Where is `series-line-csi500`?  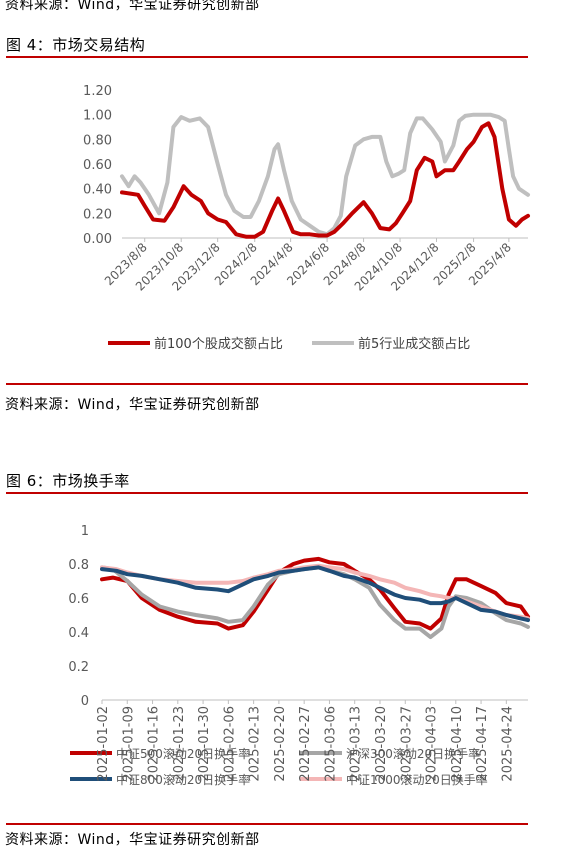 series-line-csi500 is located at coordinates (315, 593).